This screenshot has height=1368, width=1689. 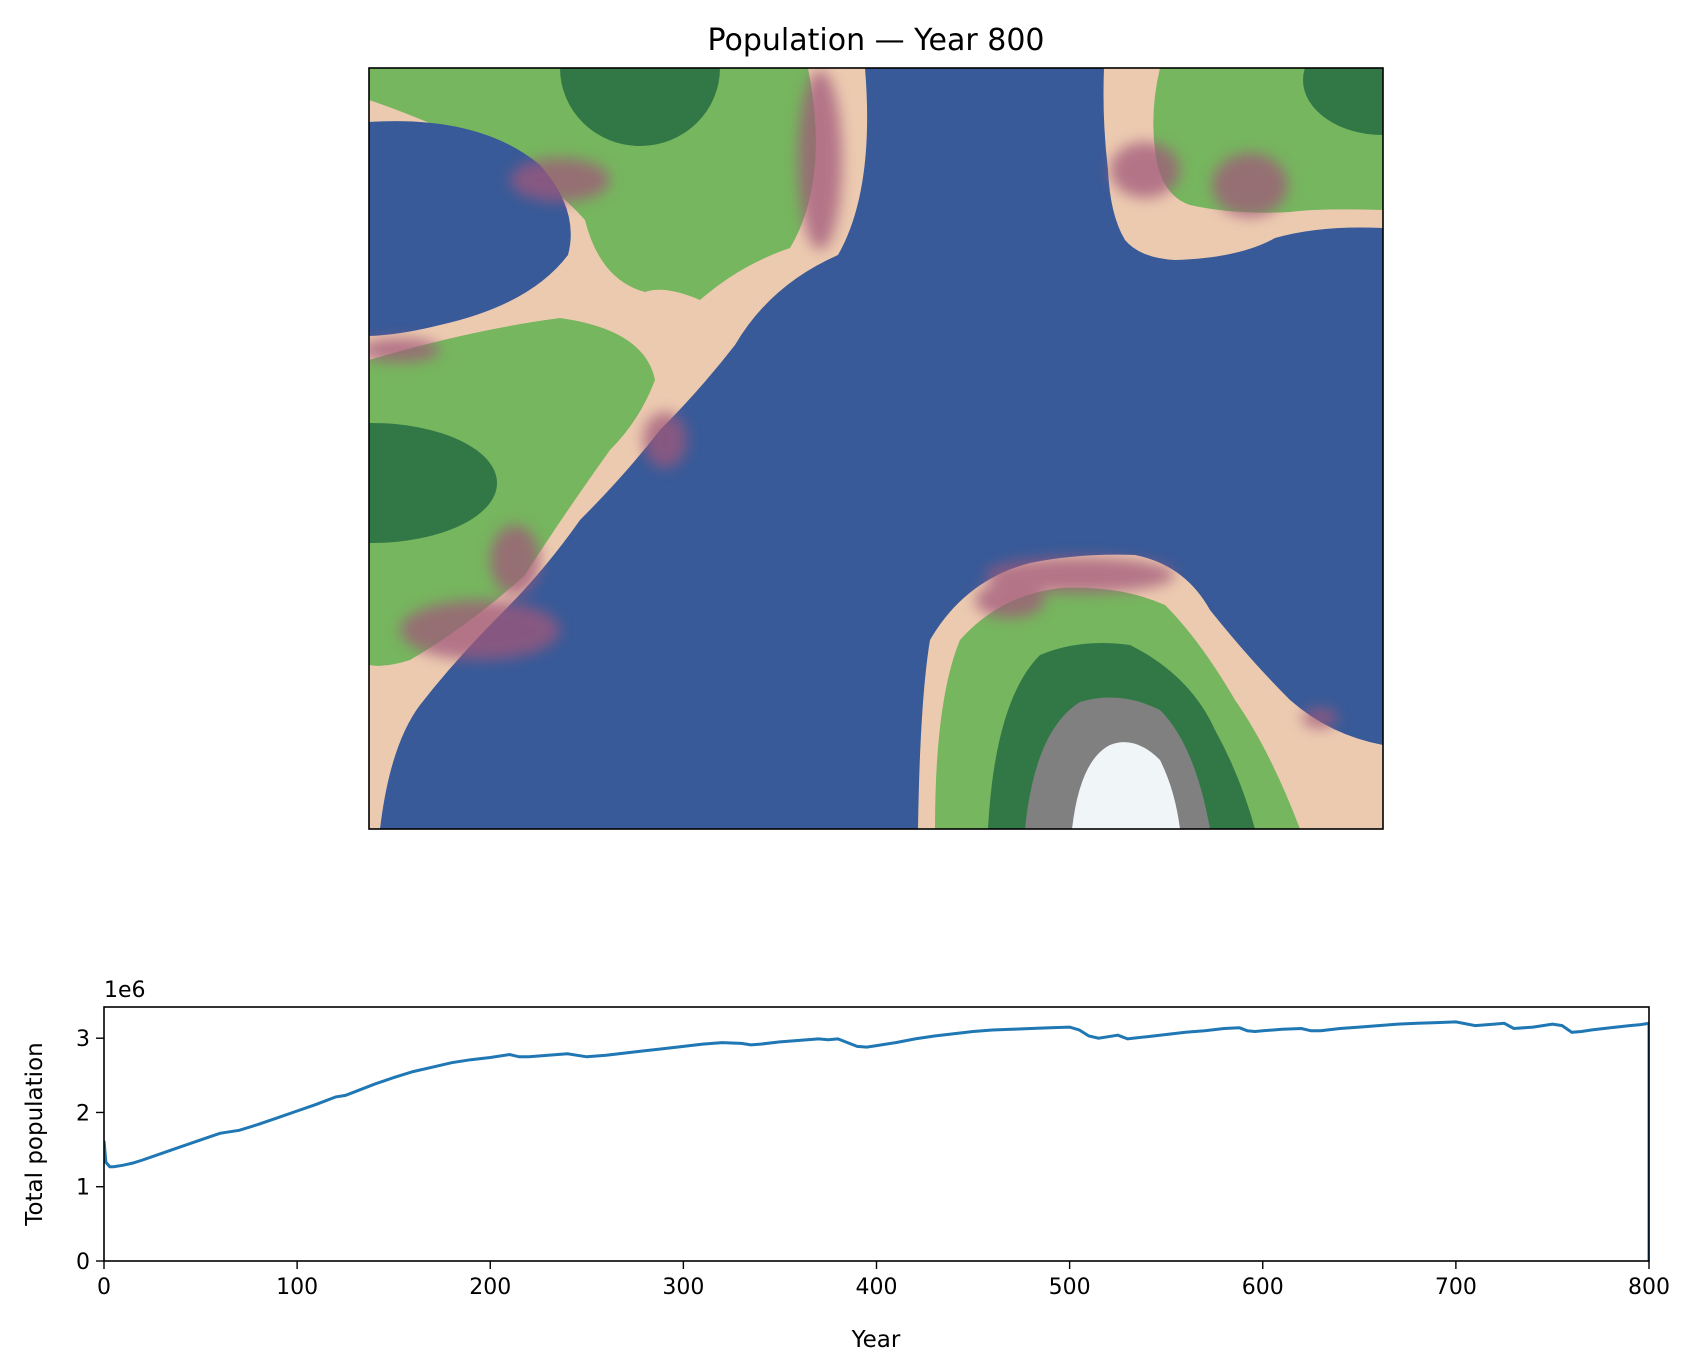 I want to click on x-ticks: 0 100 200 300 400 500 600 700 800, so click(x=883, y=1280).